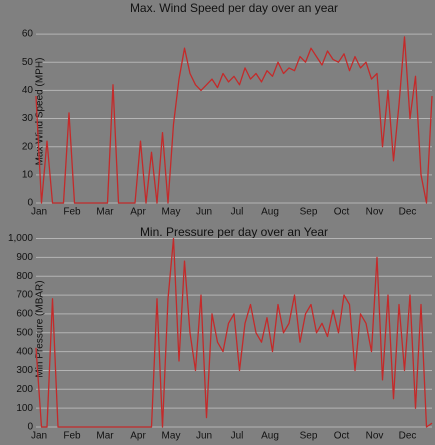 The image size is (435, 445). I want to click on y-tick-label: 30, so click(28, 118).